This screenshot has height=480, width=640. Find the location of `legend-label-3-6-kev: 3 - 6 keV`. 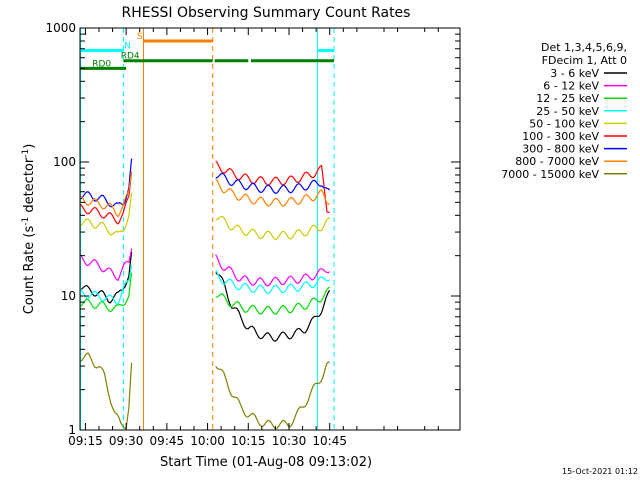

legend-label-3-6-kev: 3 - 6 keV is located at coordinates (574, 73).